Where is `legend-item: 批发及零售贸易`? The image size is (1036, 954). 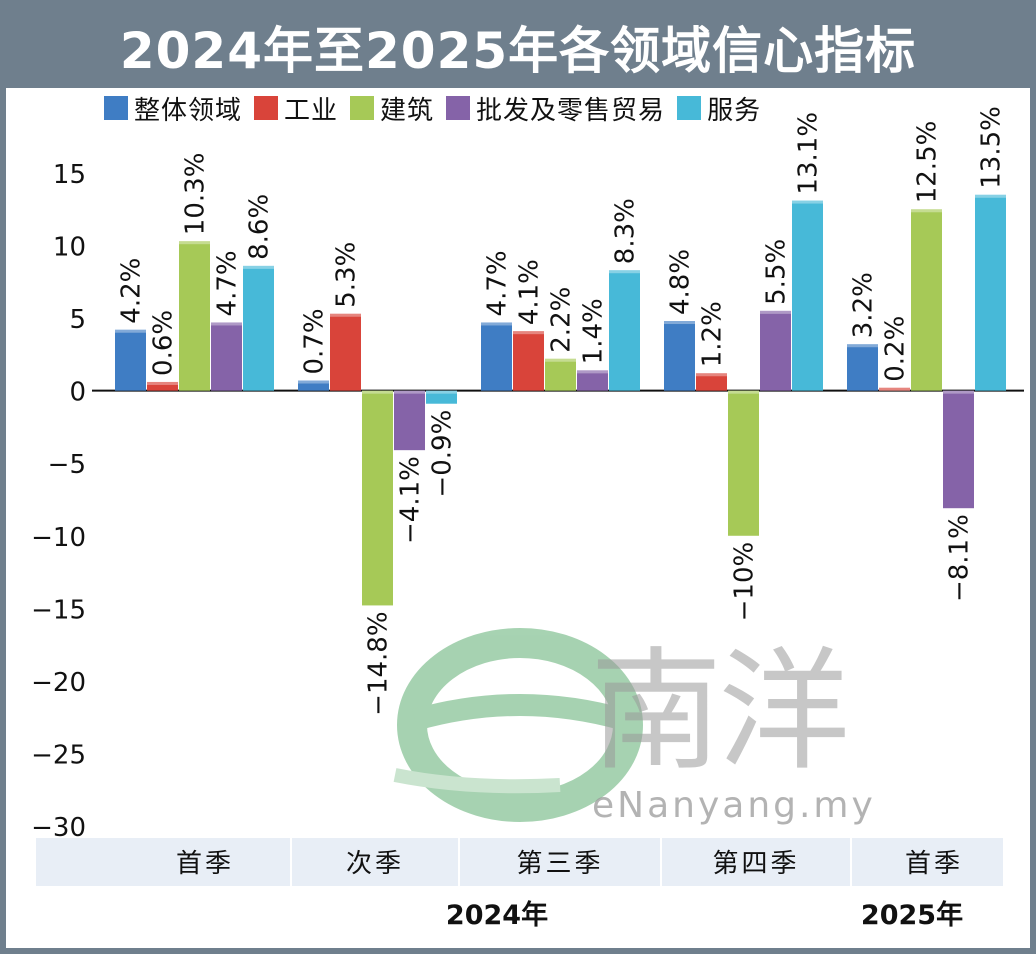
legend-item: 批发及零售贸易 is located at coordinates (555, 108).